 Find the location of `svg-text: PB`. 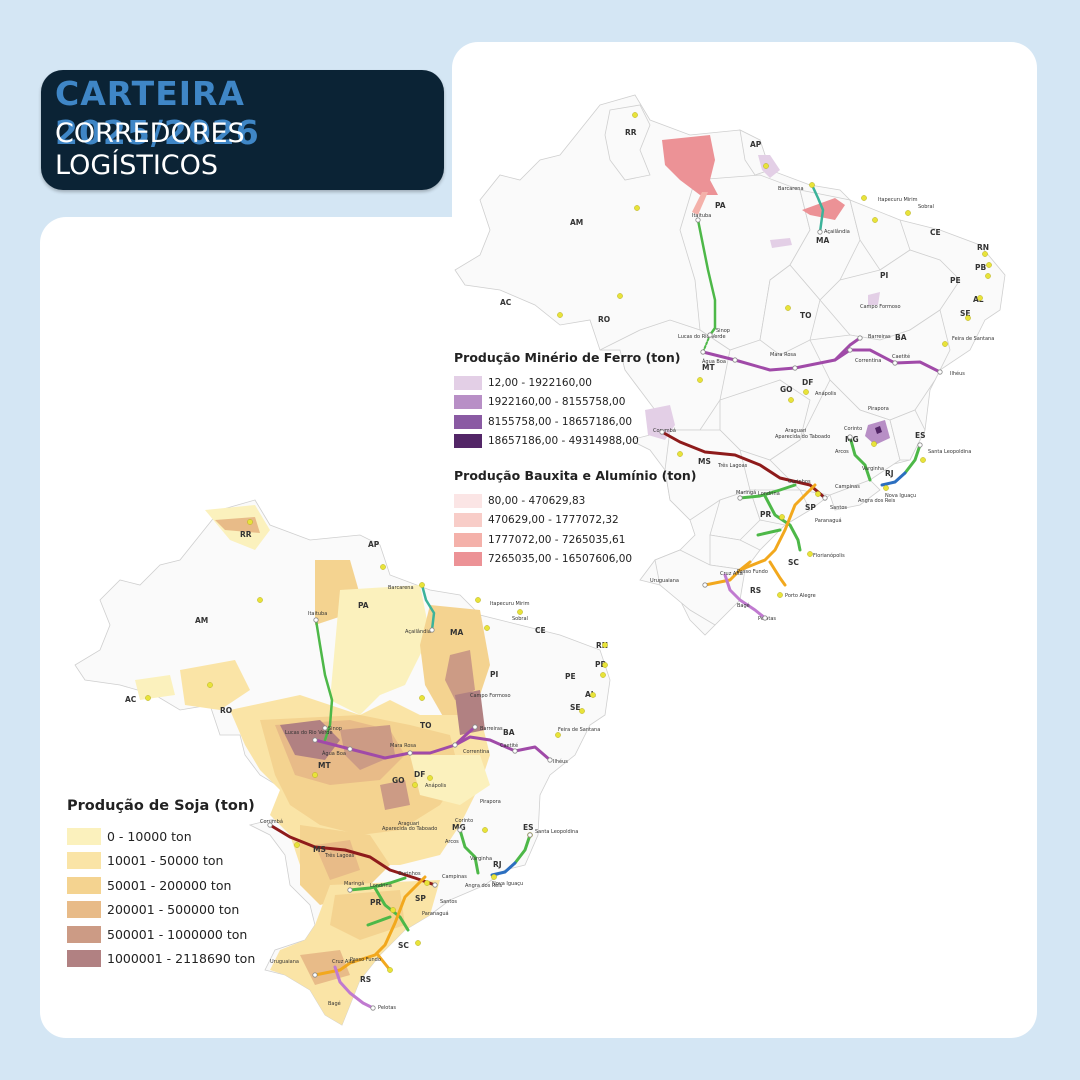

svg-text: PB is located at coordinates (600, 664).